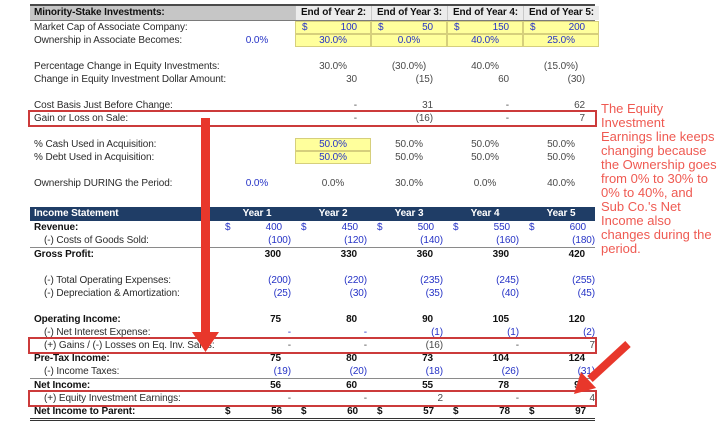  What do you see at coordinates (557, 411) in the screenshot?
I see `cell: $97` at bounding box center [557, 411].